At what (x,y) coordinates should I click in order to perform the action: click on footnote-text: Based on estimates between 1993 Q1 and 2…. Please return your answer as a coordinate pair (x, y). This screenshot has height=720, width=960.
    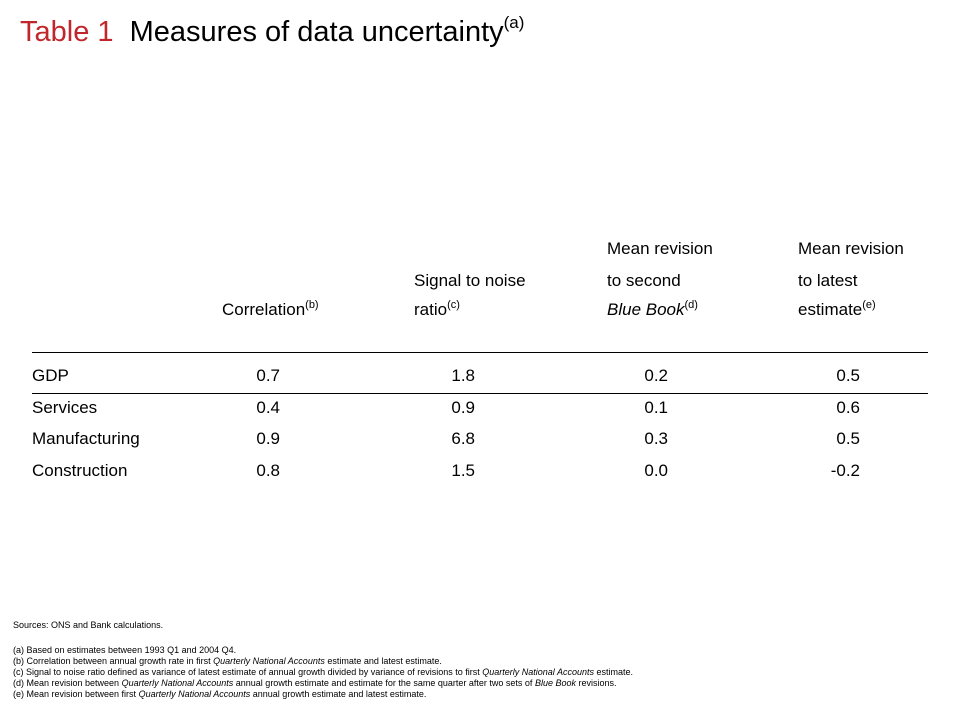
    Looking at the image, I should click on (131, 650).